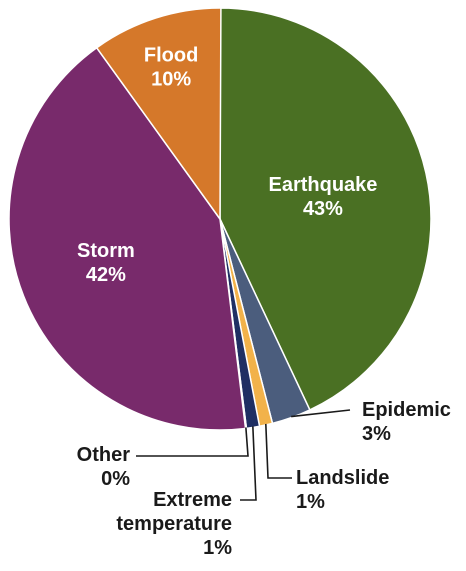 Image resolution: width=466 pixels, height=571 pixels. I want to click on label-earthquake: Earthquake 43%, so click(322, 197).